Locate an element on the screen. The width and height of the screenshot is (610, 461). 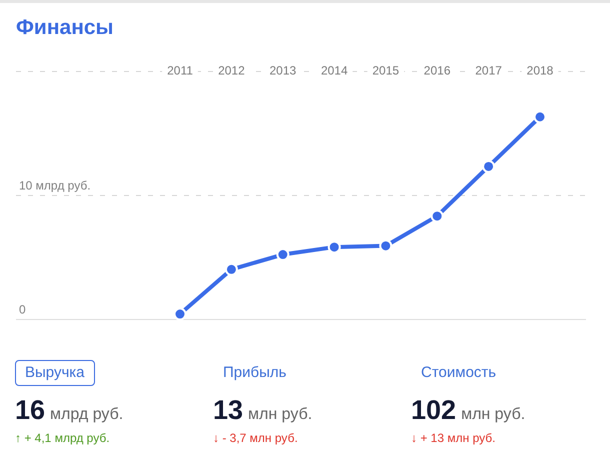
x-tick-label: 2016 is located at coordinates (437, 71).